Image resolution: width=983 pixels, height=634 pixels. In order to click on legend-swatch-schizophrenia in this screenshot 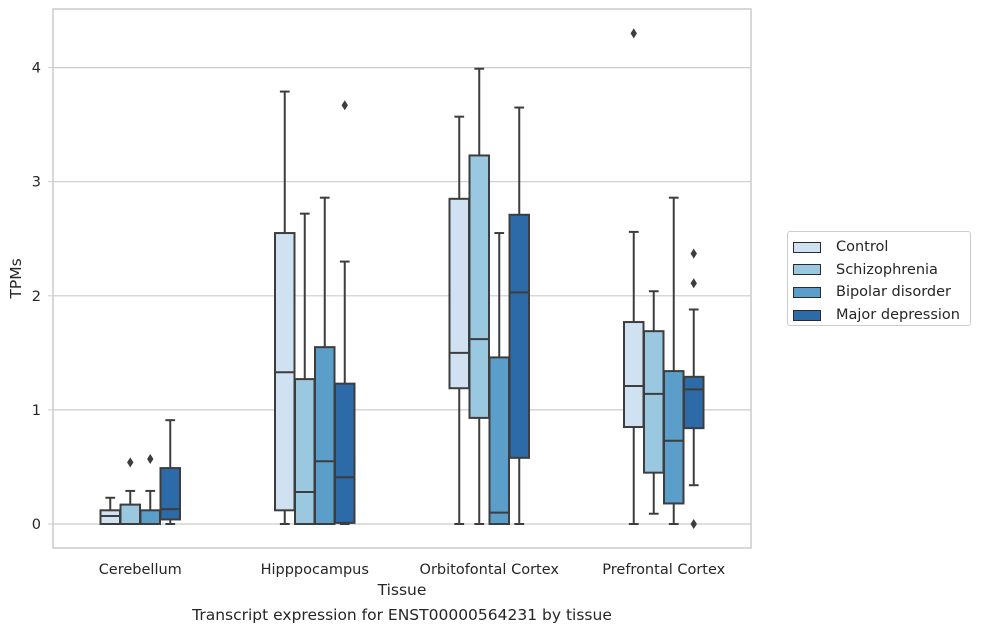, I will do `click(807, 270)`.